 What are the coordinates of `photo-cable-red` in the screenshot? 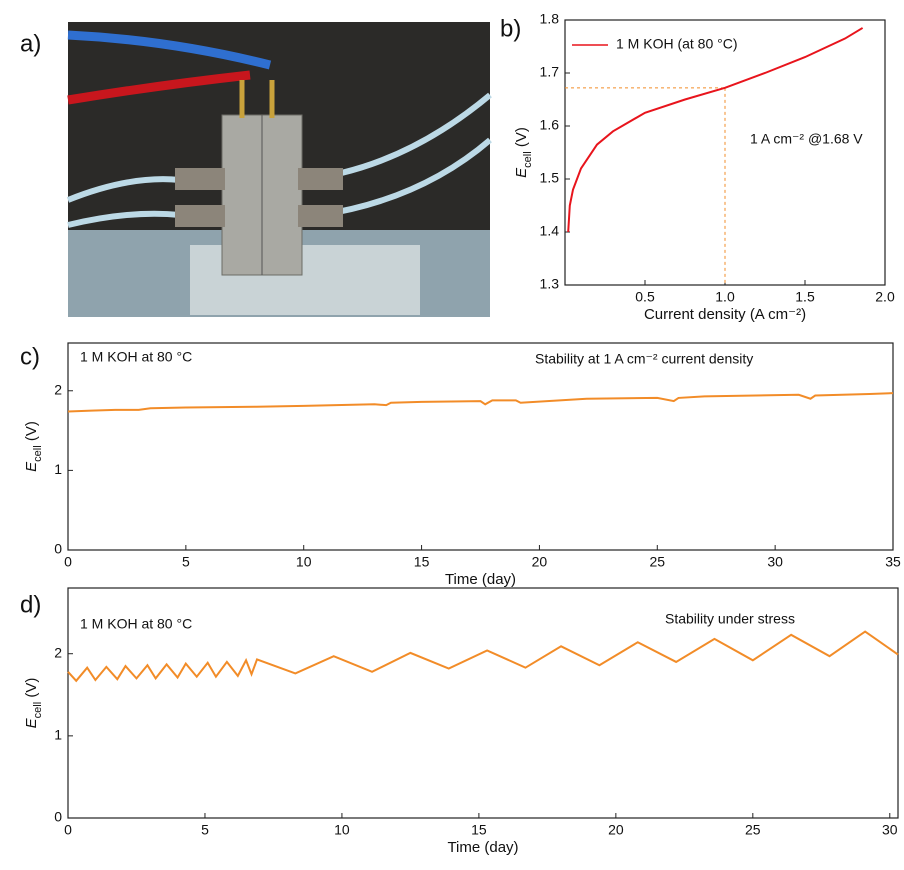 It's located at (159, 87).